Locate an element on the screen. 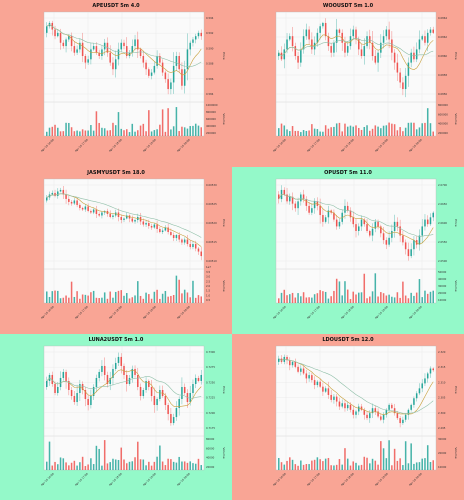 The image size is (464, 500). volume-tick-label: 20000 is located at coordinates (442, 293).